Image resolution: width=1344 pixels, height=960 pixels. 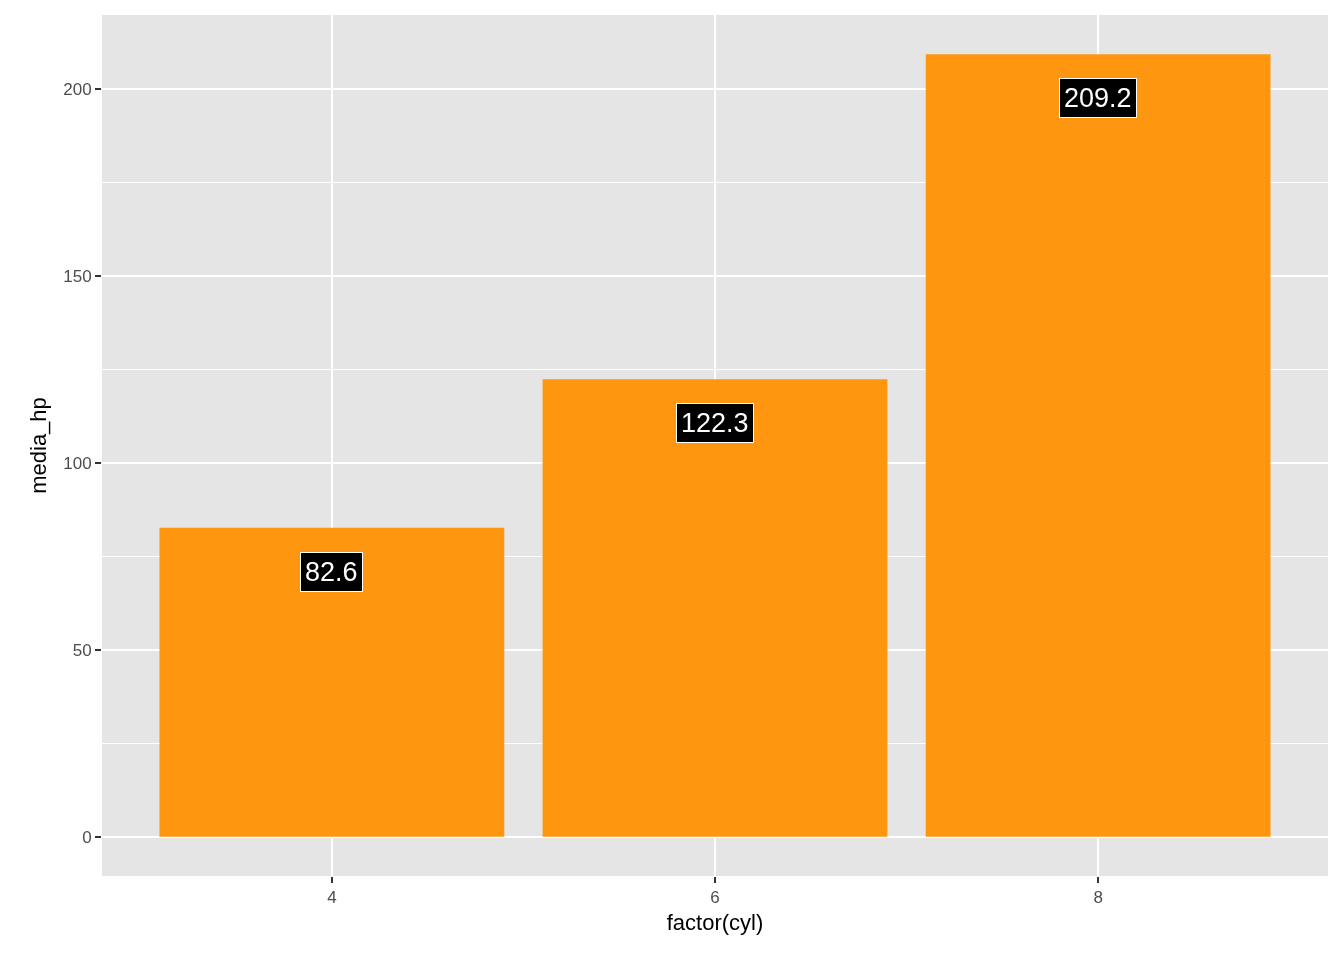 What do you see at coordinates (715, 898) in the screenshot?
I see `x-tick-label: 6` at bounding box center [715, 898].